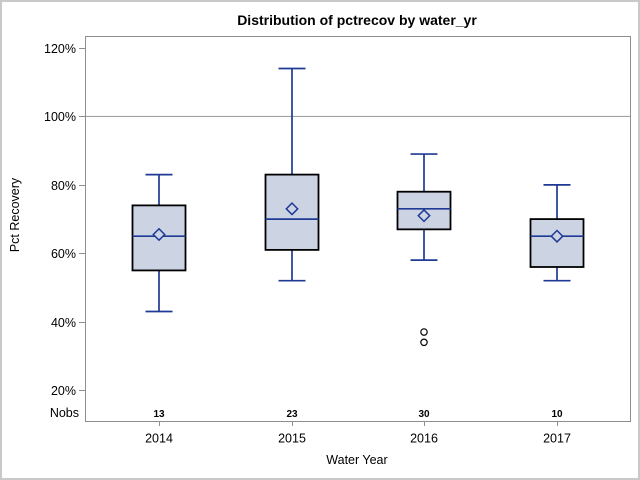 This screenshot has height=480, width=640. I want to click on iqr-box, so click(557, 243).